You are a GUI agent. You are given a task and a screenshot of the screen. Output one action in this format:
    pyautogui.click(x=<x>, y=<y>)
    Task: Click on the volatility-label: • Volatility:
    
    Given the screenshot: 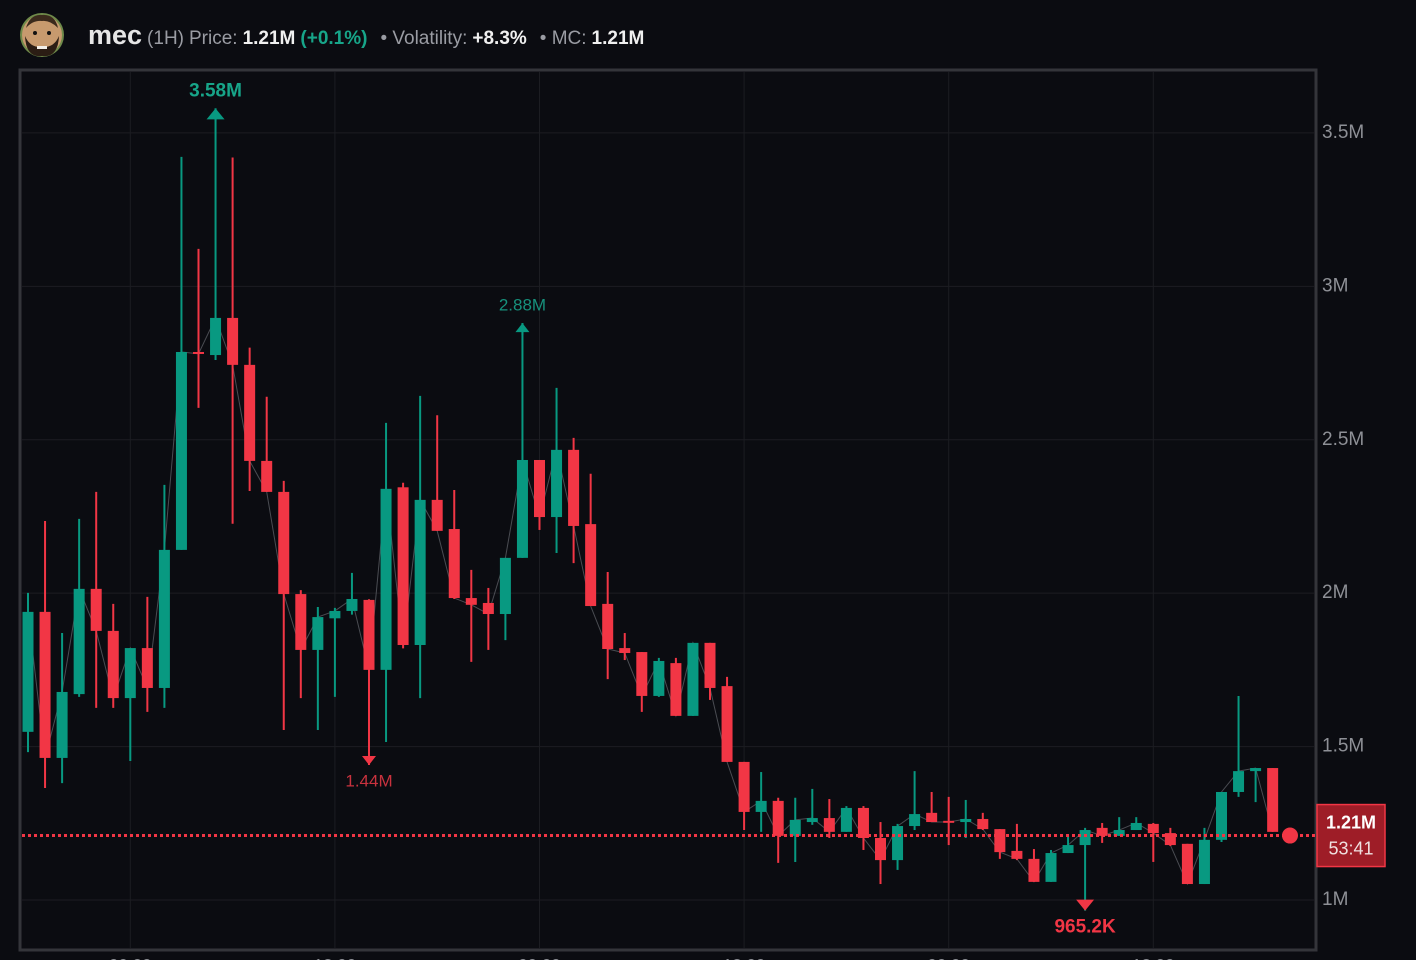 What is the action you would take?
    pyautogui.click(x=424, y=38)
    